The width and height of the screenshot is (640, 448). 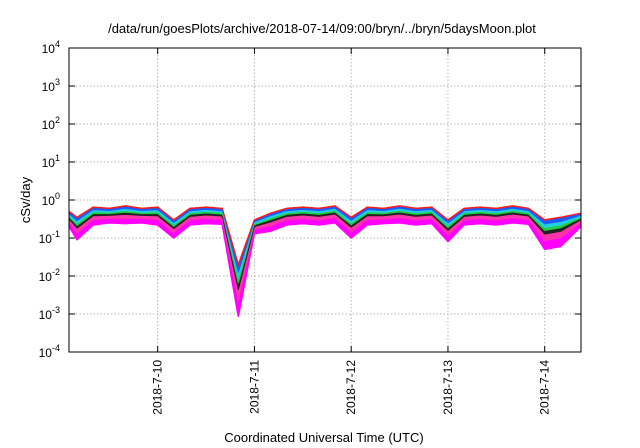 I want to click on y-tick-label: 10⁻⁴, so click(x=49, y=351).